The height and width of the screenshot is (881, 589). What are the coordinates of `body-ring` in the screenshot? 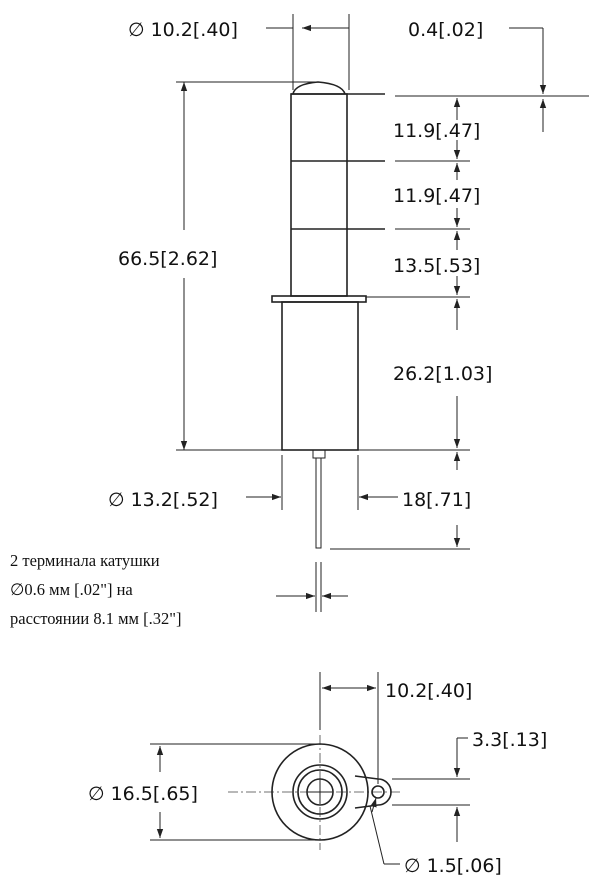 It's located at (320, 792).